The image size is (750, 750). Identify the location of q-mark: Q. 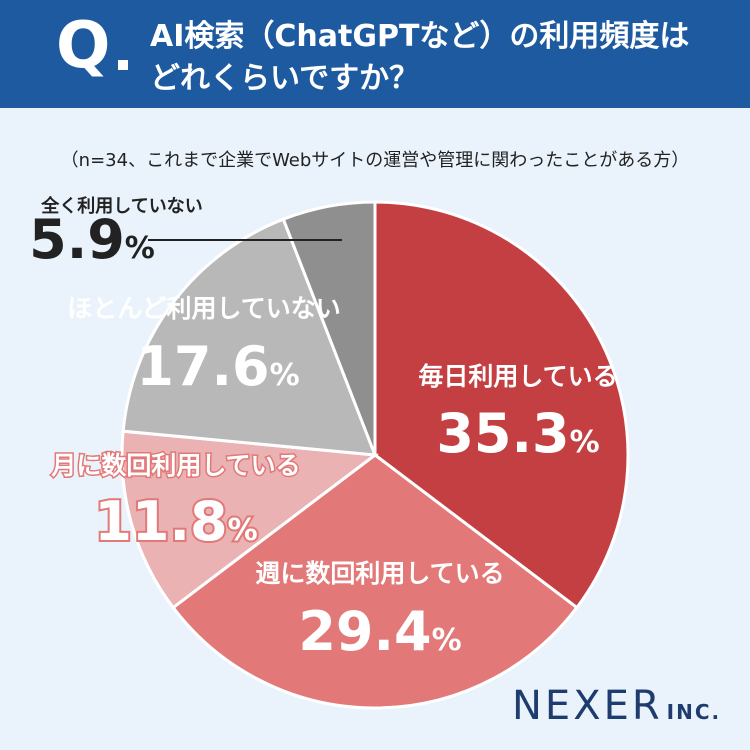
(83, 46).